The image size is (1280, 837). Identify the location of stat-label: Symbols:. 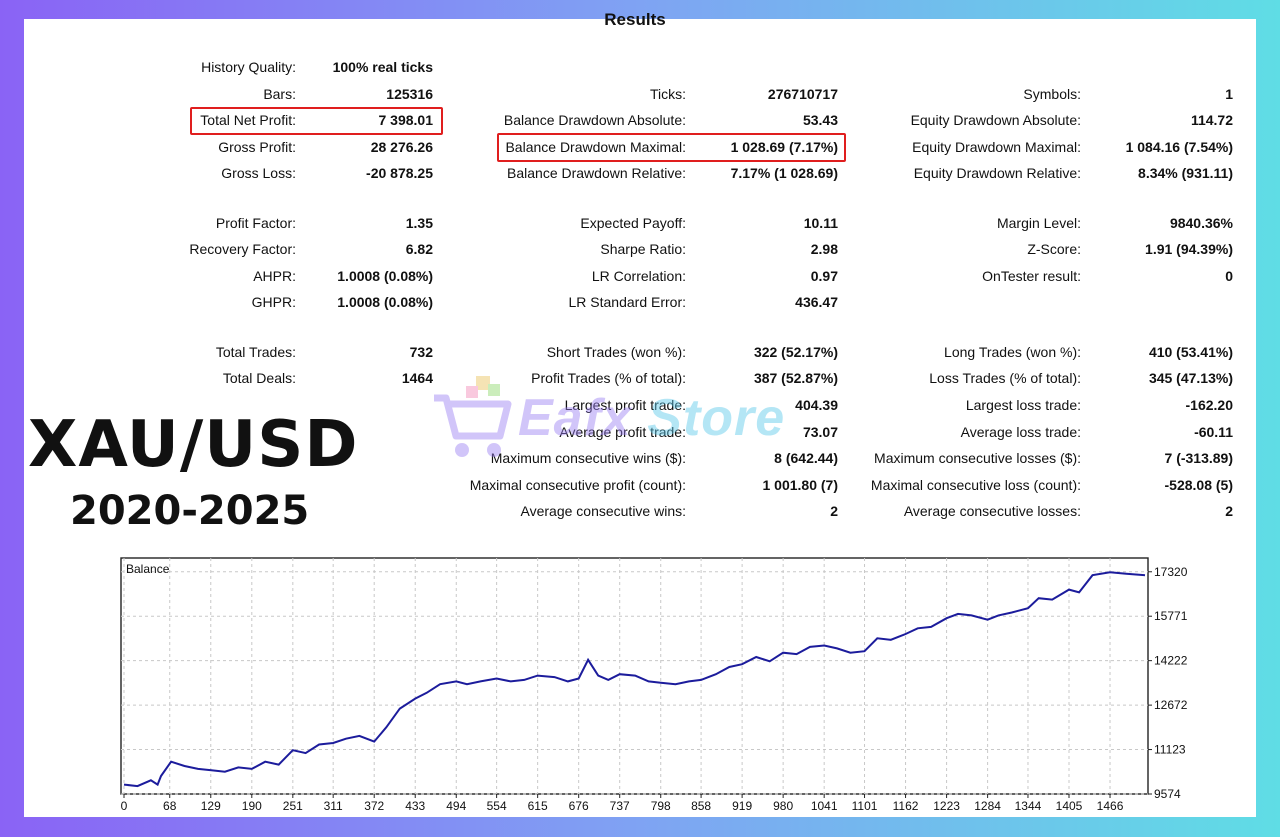
(1052, 94).